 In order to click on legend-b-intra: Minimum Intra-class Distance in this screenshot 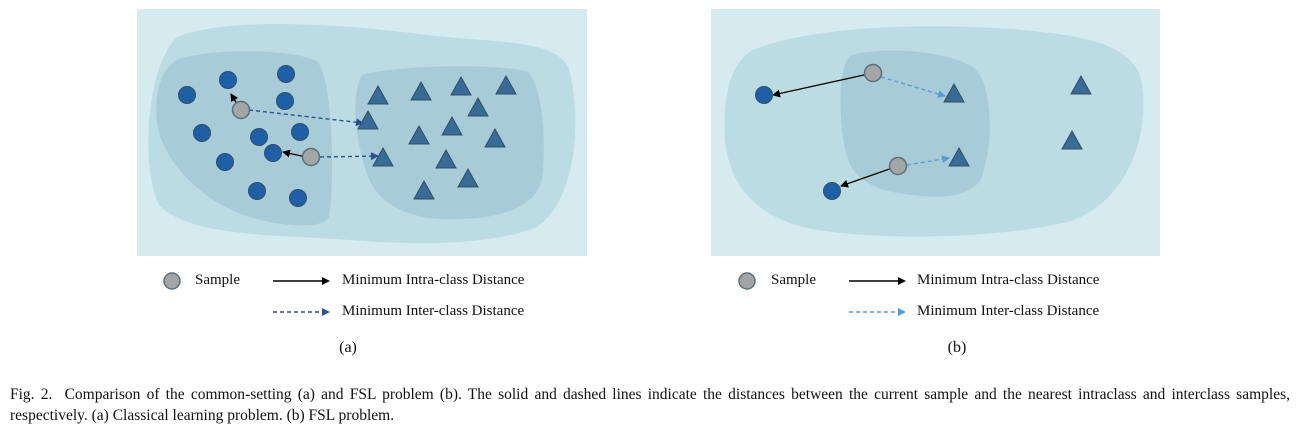, I will do `click(998, 281)`.